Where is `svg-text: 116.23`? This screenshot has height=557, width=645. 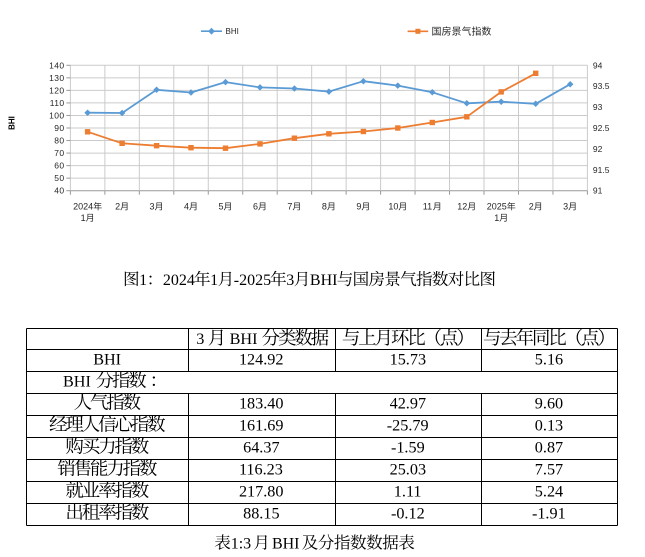
svg-text: 116.23 is located at coordinates (261, 470).